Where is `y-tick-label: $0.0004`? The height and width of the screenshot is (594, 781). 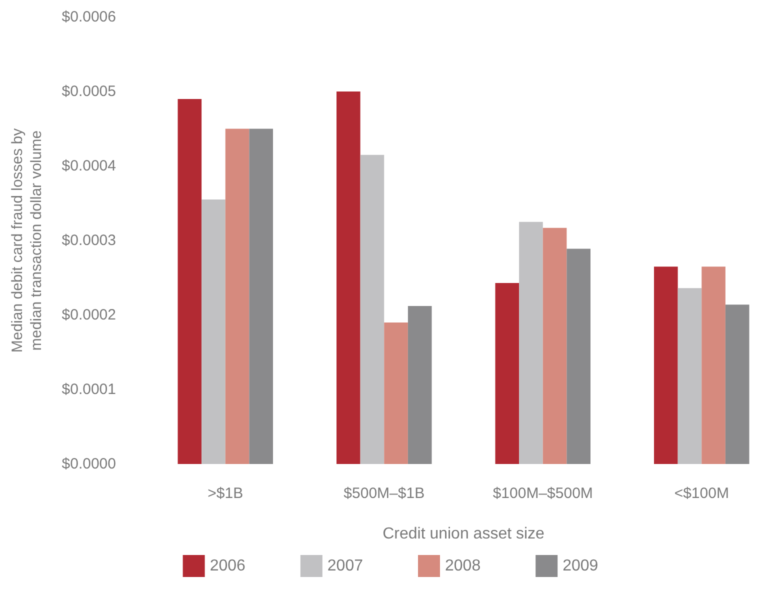 y-tick-label: $0.0004 is located at coordinates (89, 166).